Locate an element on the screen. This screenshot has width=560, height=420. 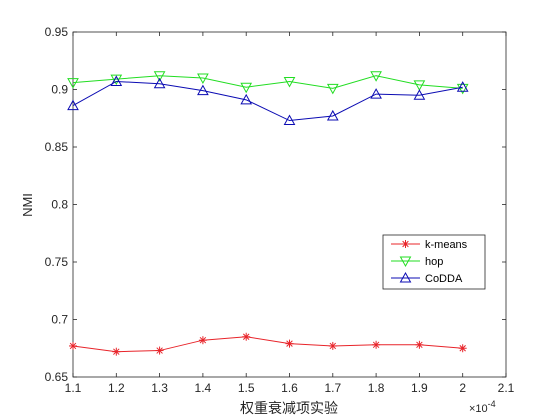
legend-label: k-means is located at coordinates (446, 245).